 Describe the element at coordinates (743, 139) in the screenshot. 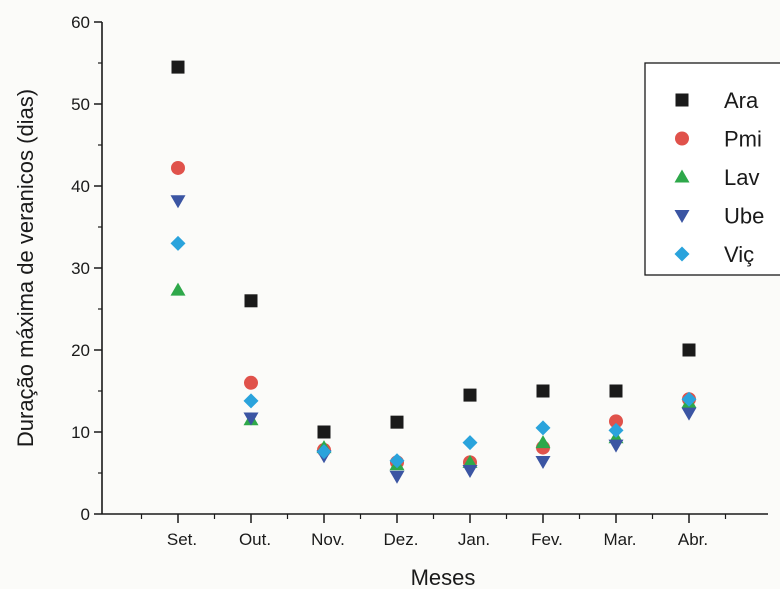

I see `legend-label: Pmi` at that location.